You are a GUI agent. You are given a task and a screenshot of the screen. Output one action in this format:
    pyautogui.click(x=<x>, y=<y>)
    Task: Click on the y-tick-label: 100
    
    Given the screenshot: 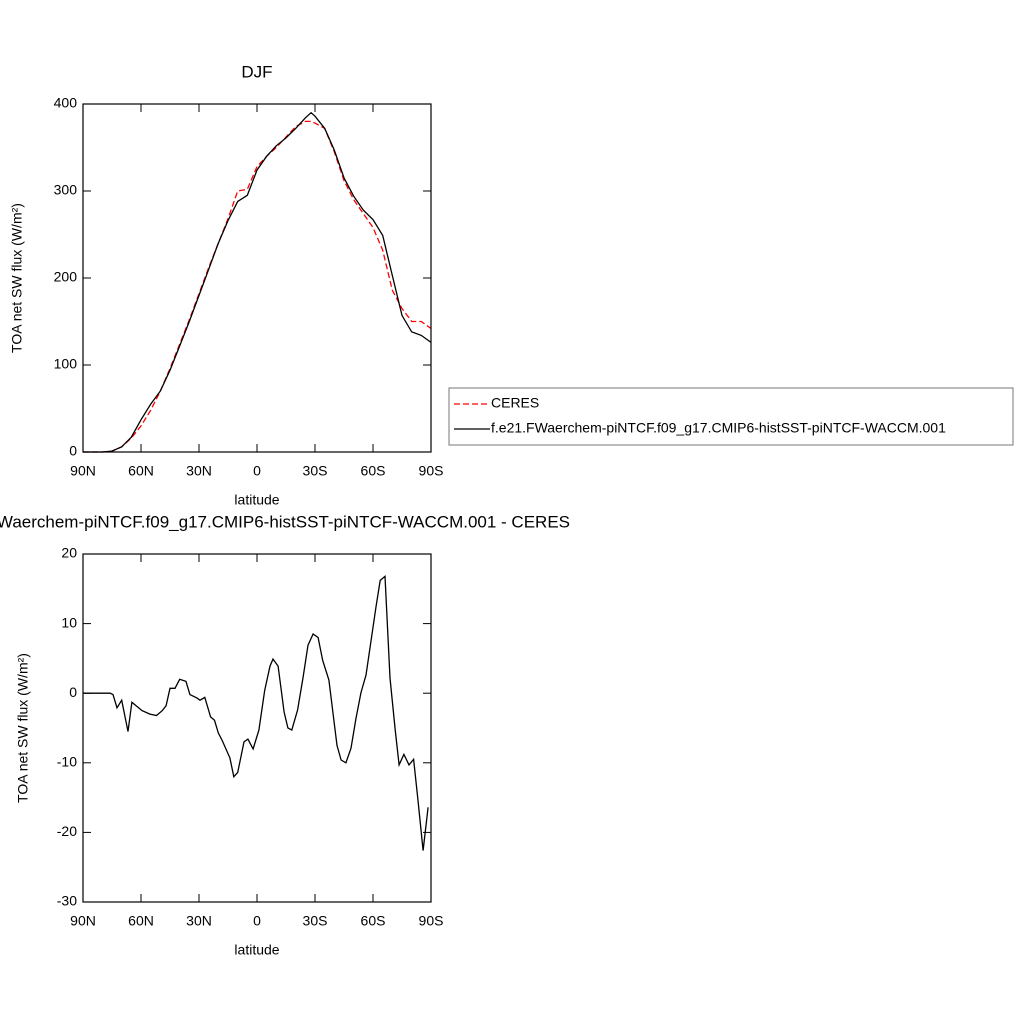 What is the action you would take?
    pyautogui.click(x=66, y=364)
    